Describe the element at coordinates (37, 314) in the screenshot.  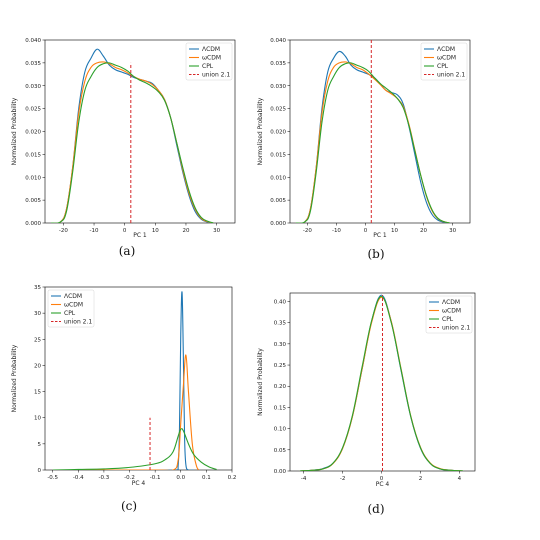
I see `y-tick-label: 30` at that location.